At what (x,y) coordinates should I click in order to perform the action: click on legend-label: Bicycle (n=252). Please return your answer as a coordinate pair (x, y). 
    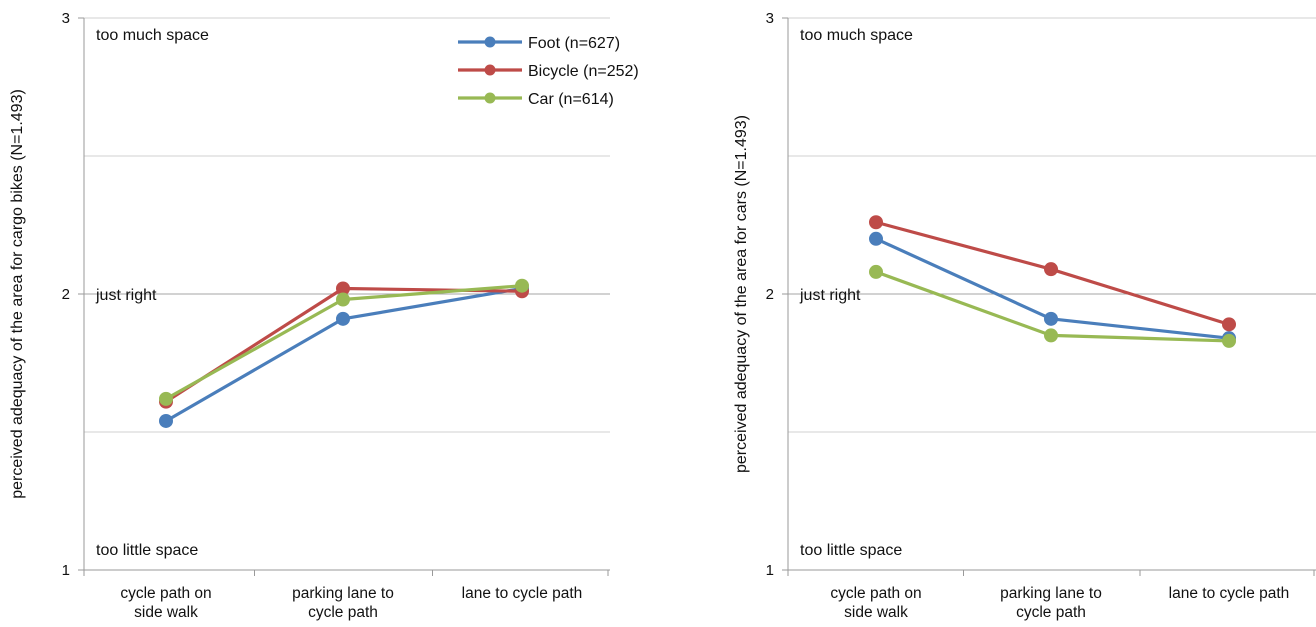
    Looking at the image, I should click on (583, 71).